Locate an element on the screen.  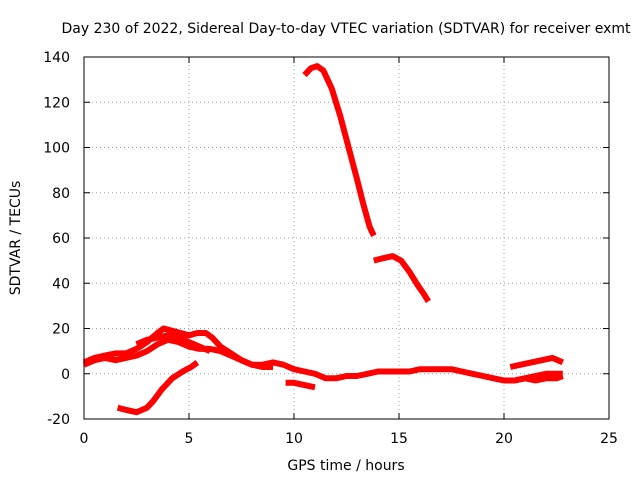
series-arc-late-upper is located at coordinates (536, 362).